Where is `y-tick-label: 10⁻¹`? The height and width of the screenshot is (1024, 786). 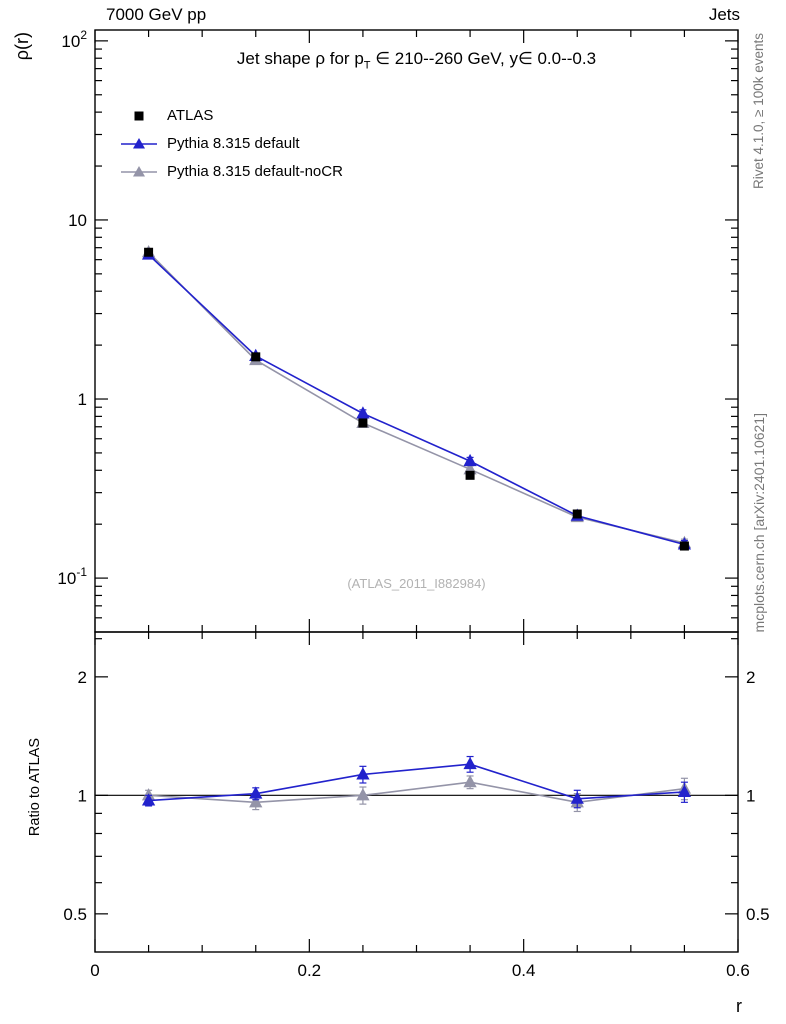
y-tick-label: 10⁻¹ is located at coordinates (72, 576).